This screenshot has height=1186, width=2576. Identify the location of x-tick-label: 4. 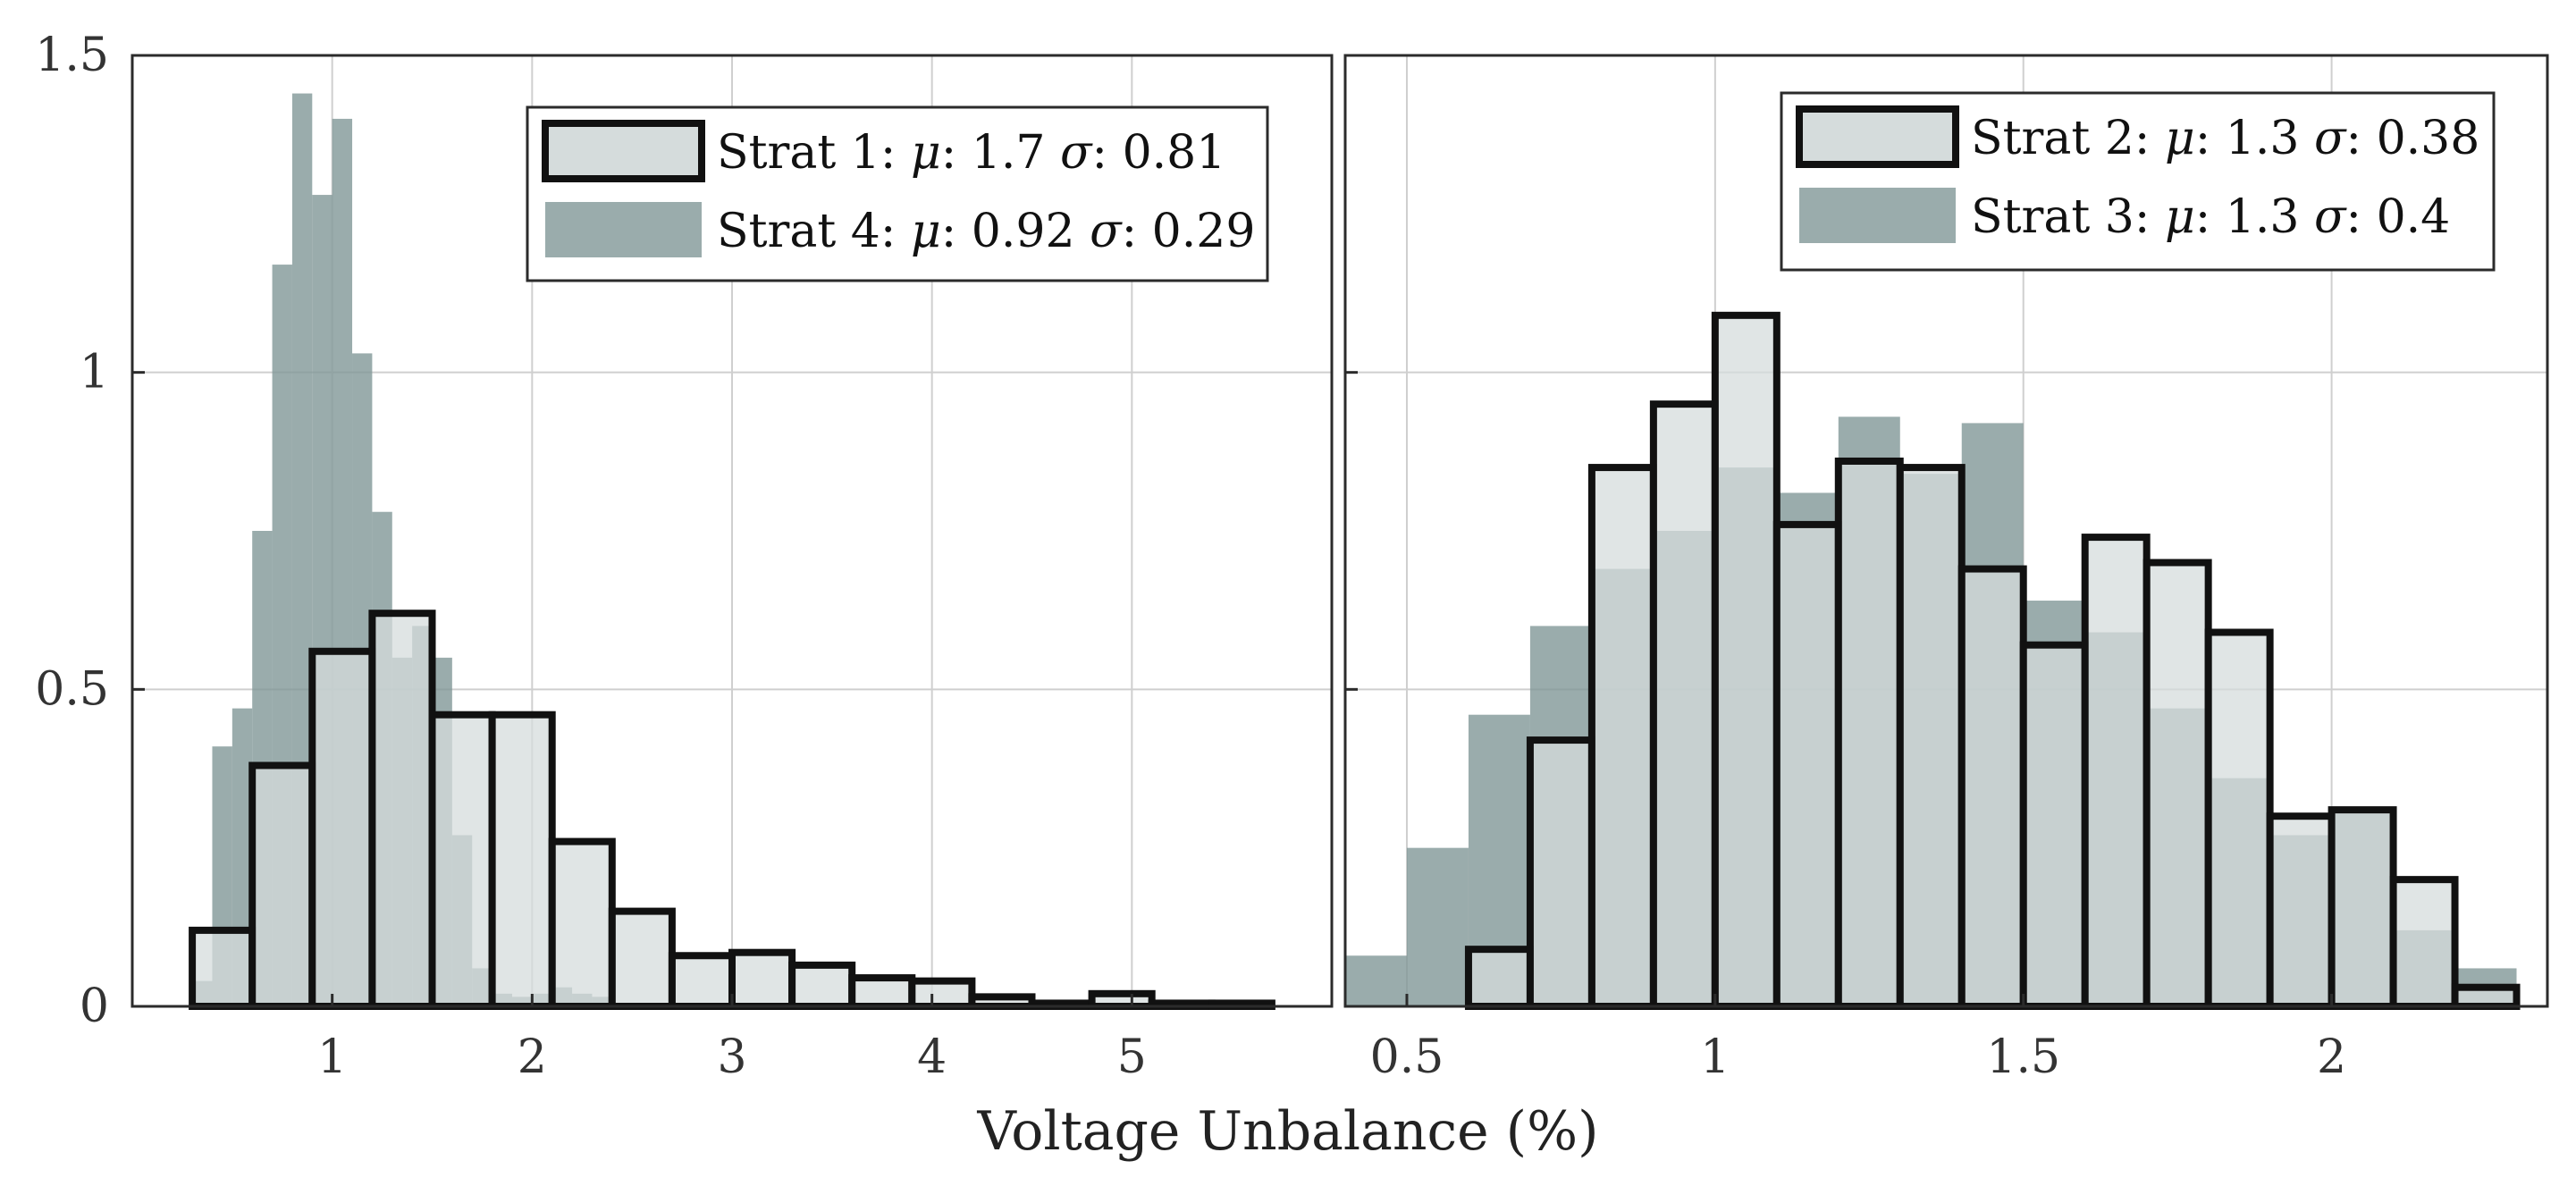
(932, 1057).